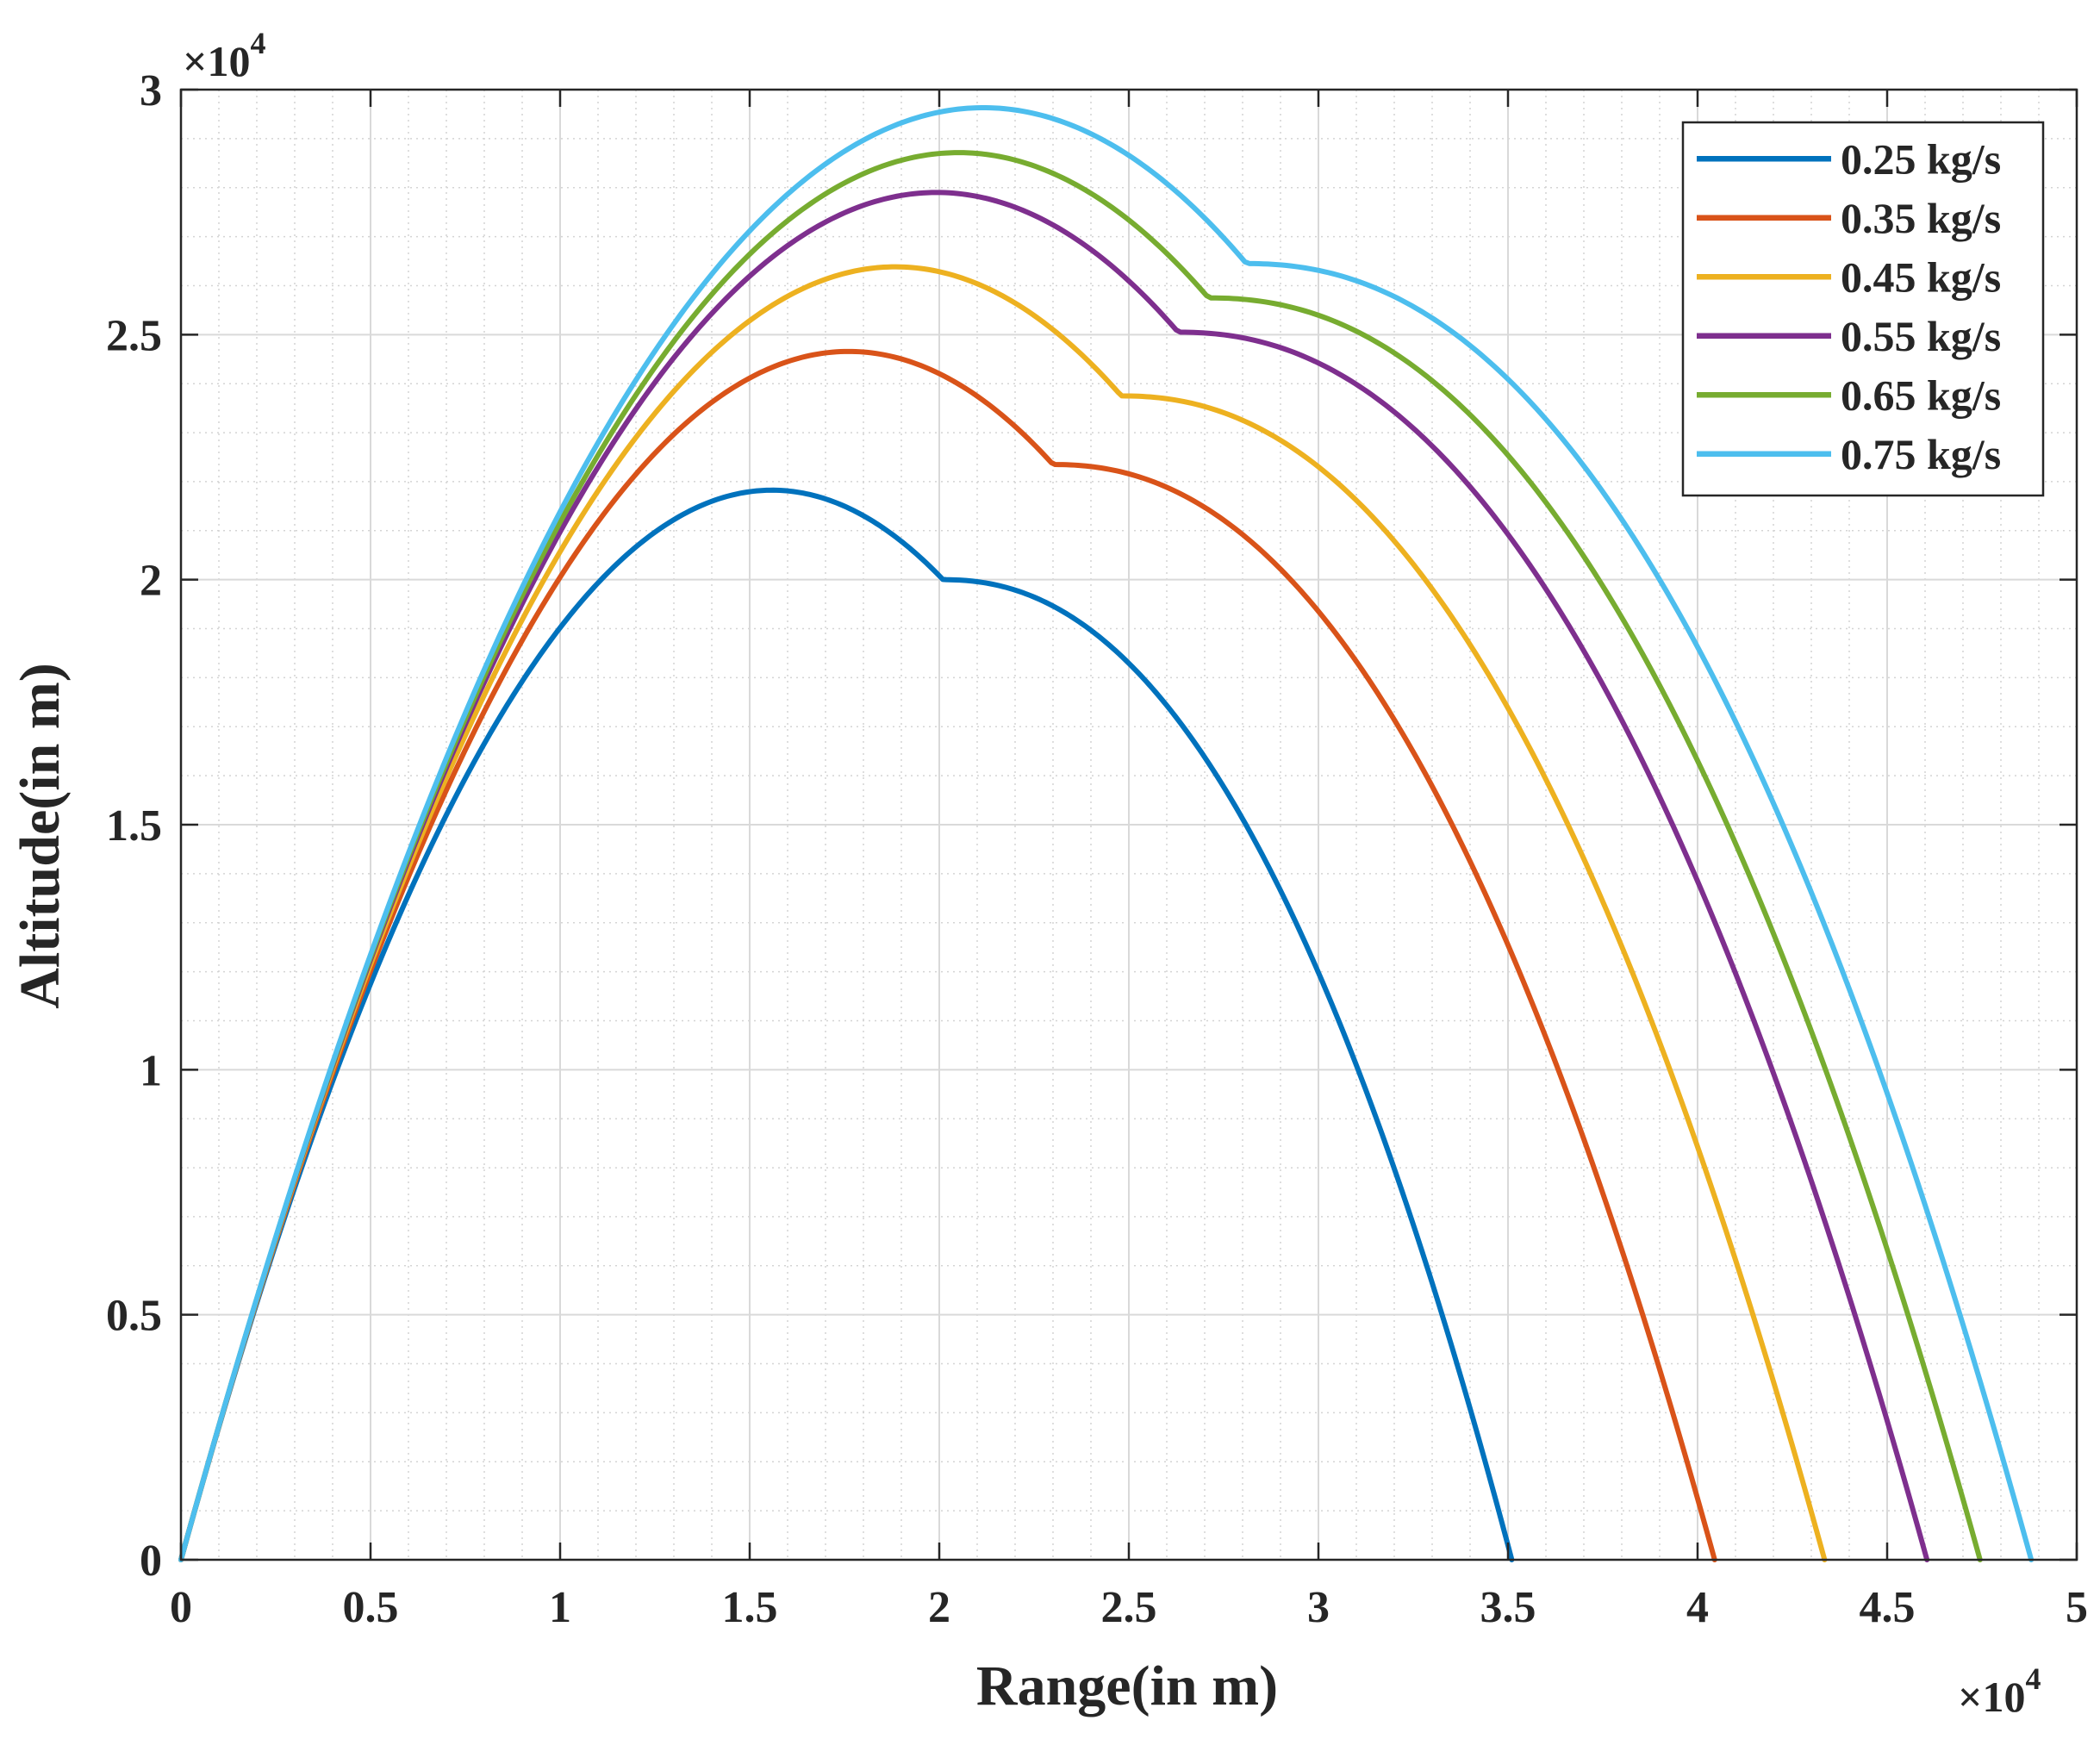 The width and height of the screenshot is (2100, 1739). I want to click on legend-label: 0.35 kg/s, so click(1921, 218).